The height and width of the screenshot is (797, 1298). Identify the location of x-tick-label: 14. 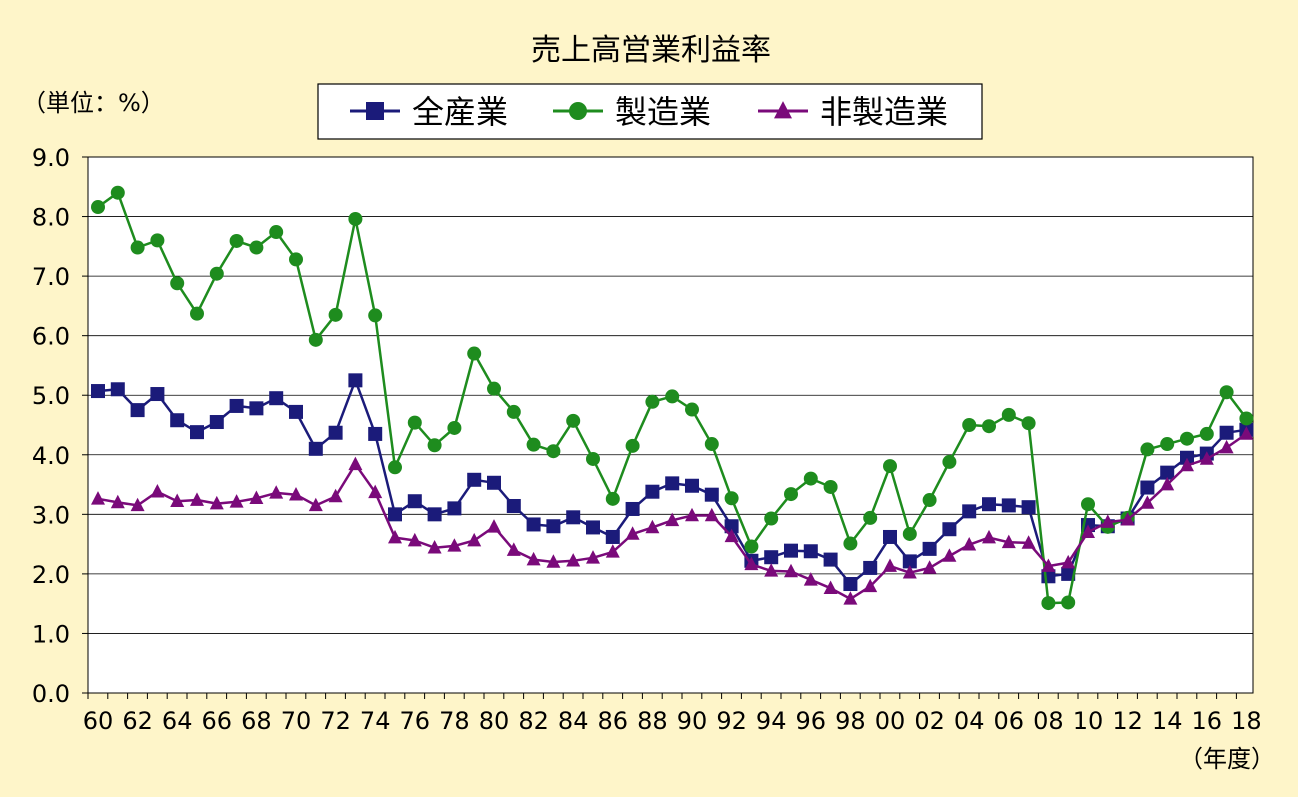
(1167, 721).